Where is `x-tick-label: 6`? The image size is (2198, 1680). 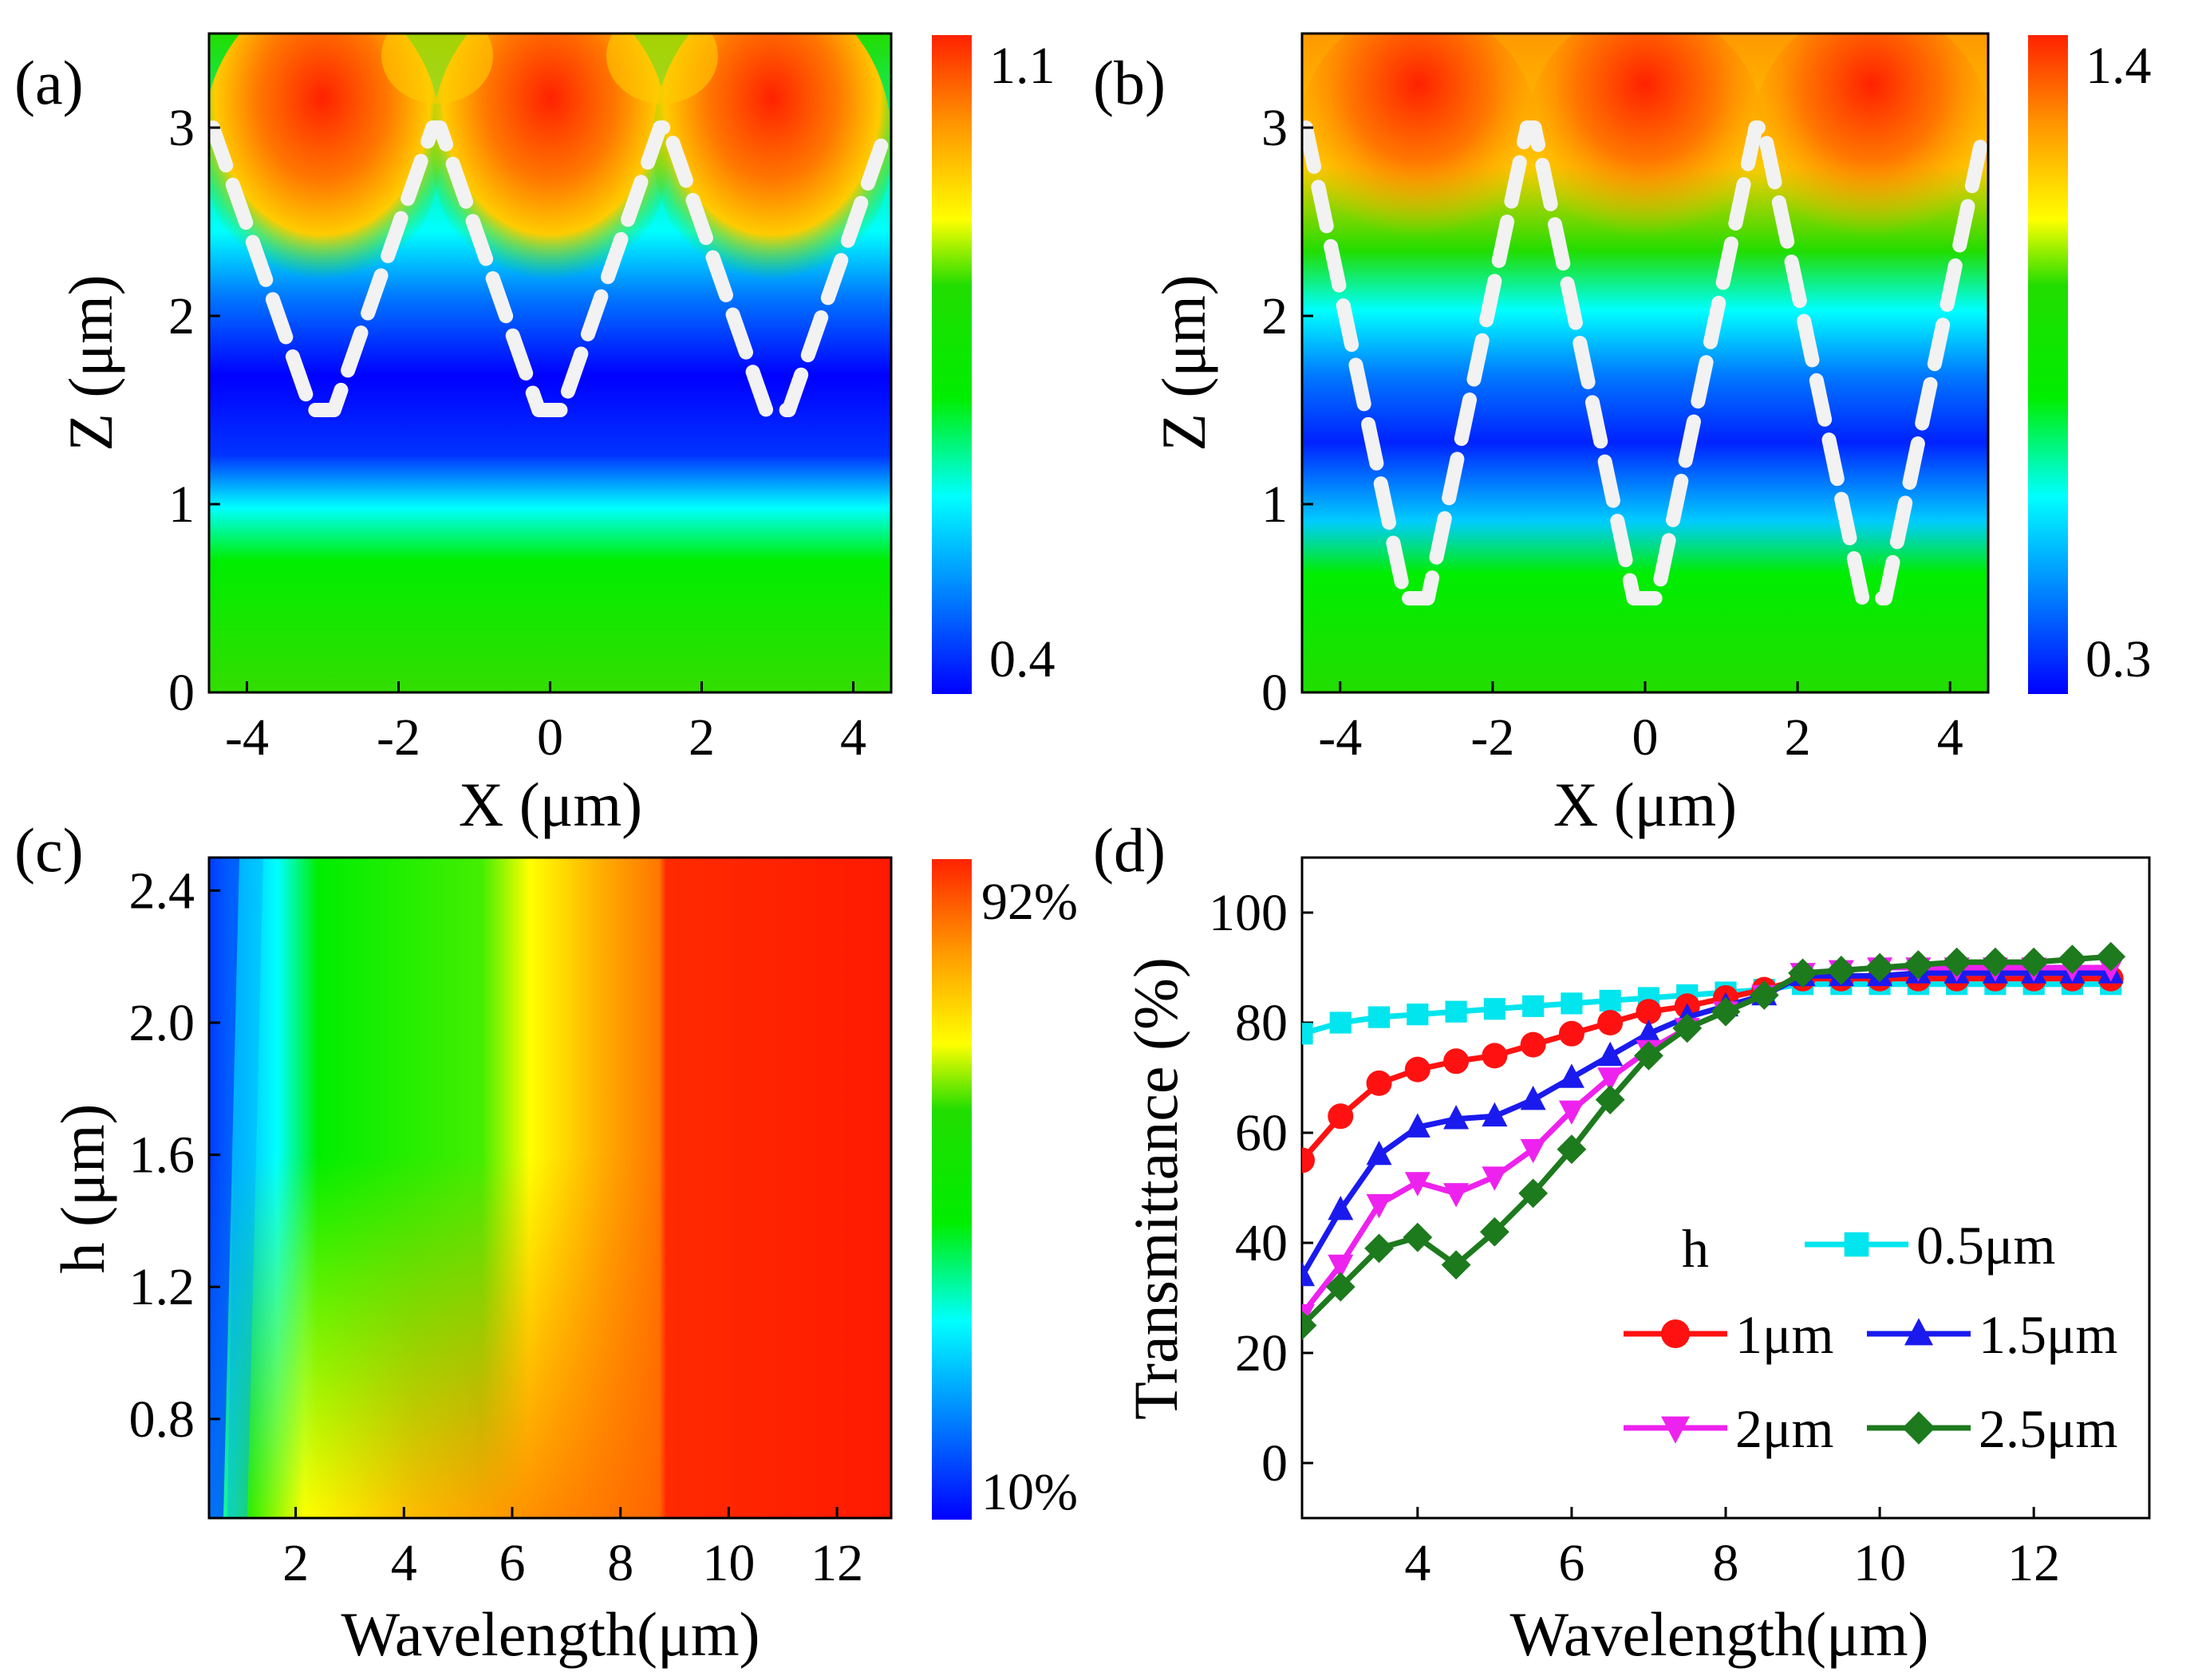
x-tick-label: 6 is located at coordinates (512, 1563).